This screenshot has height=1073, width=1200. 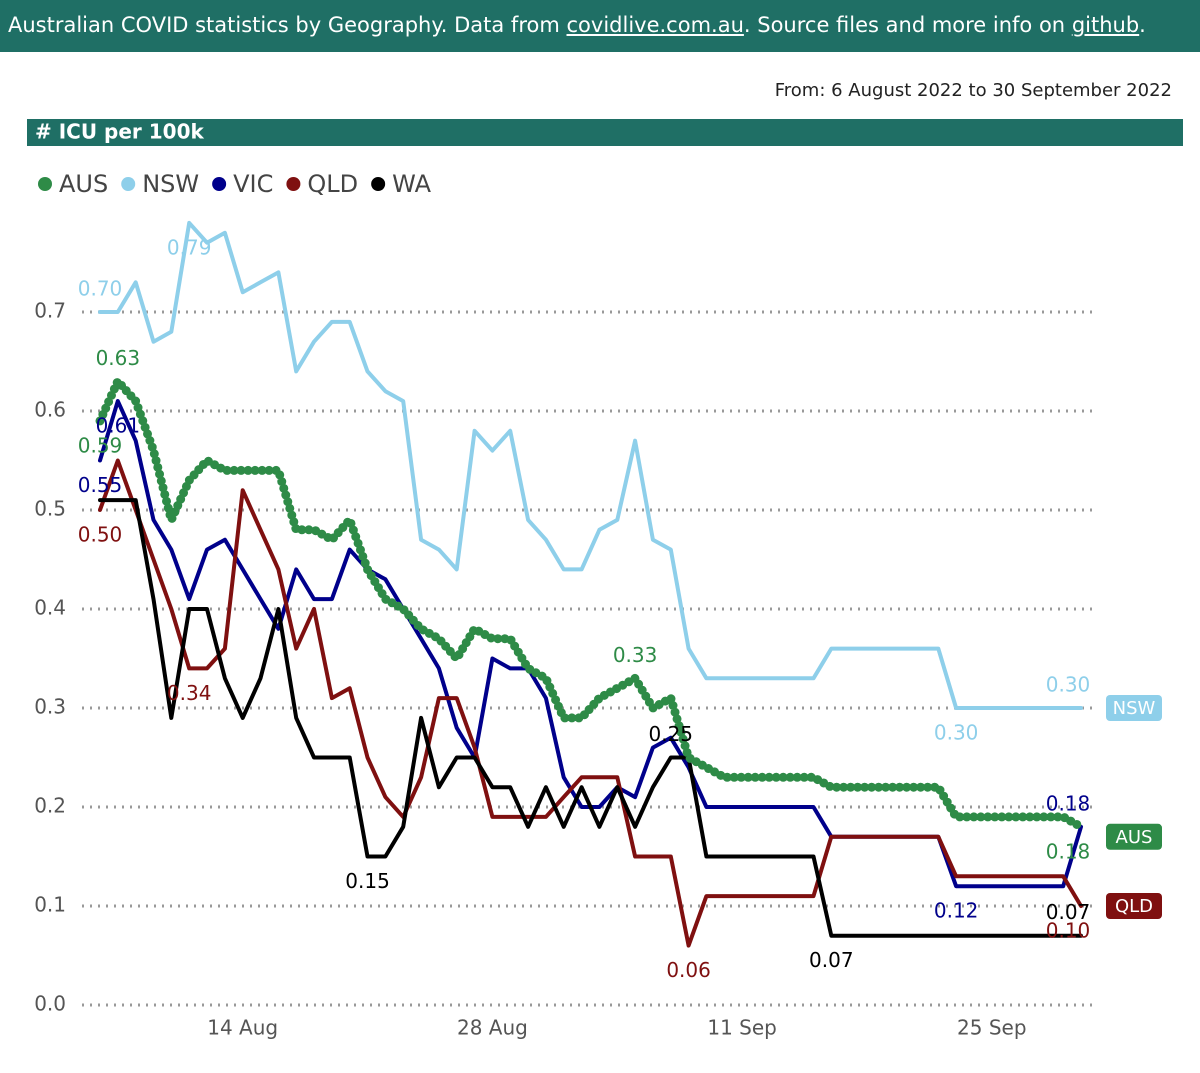 I want to click on data-label: 0.79, so click(x=189, y=247).